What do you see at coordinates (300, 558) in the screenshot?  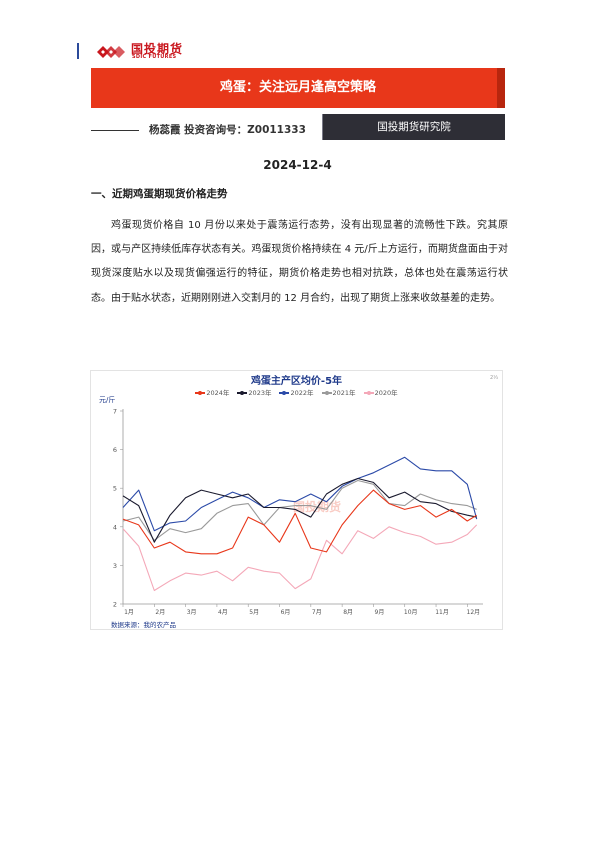 I see `series-line-2020年` at bounding box center [300, 558].